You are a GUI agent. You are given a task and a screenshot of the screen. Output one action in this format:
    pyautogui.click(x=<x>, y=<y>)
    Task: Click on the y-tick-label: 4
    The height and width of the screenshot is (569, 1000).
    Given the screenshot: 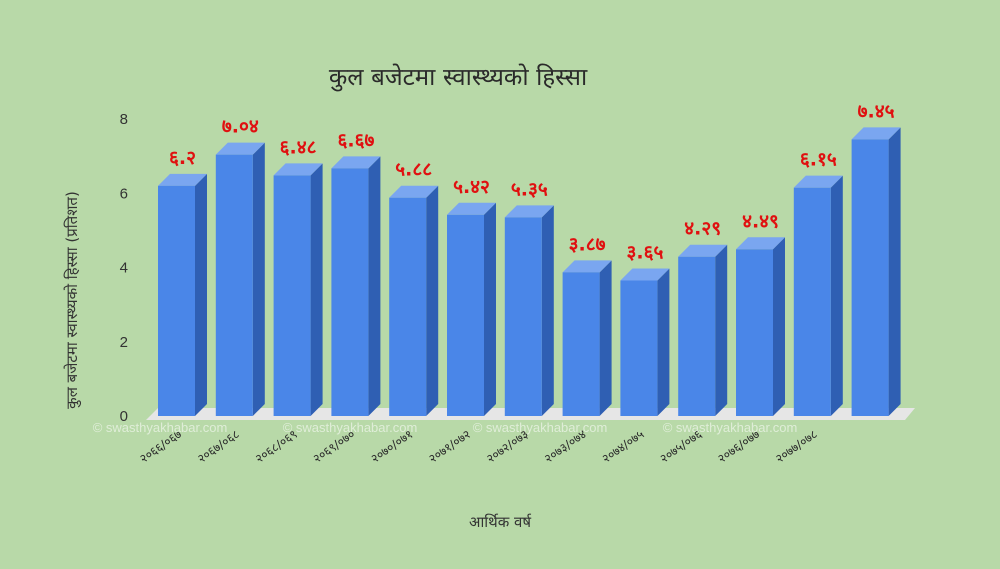 What is the action you would take?
    pyautogui.click(x=124, y=268)
    